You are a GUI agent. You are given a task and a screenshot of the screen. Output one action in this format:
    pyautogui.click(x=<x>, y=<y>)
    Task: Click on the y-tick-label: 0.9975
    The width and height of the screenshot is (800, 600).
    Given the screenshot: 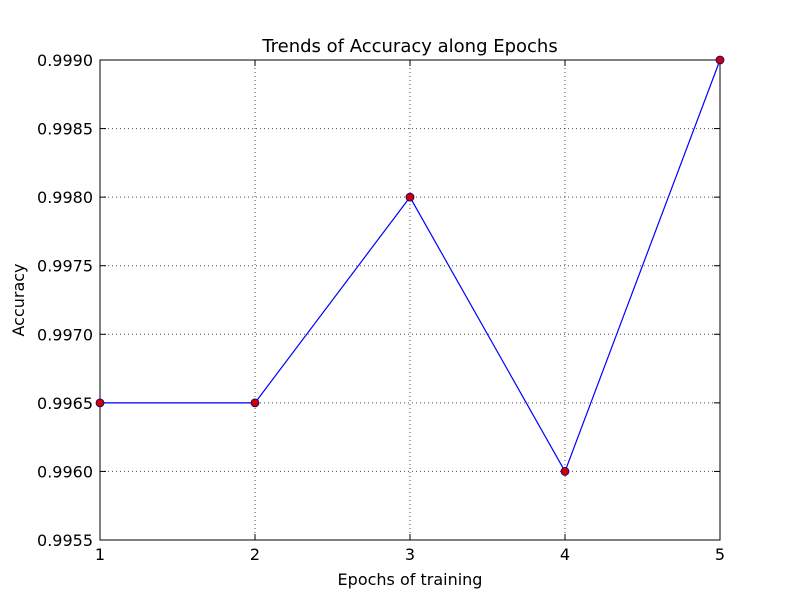 What is the action you would take?
    pyautogui.click(x=65, y=266)
    